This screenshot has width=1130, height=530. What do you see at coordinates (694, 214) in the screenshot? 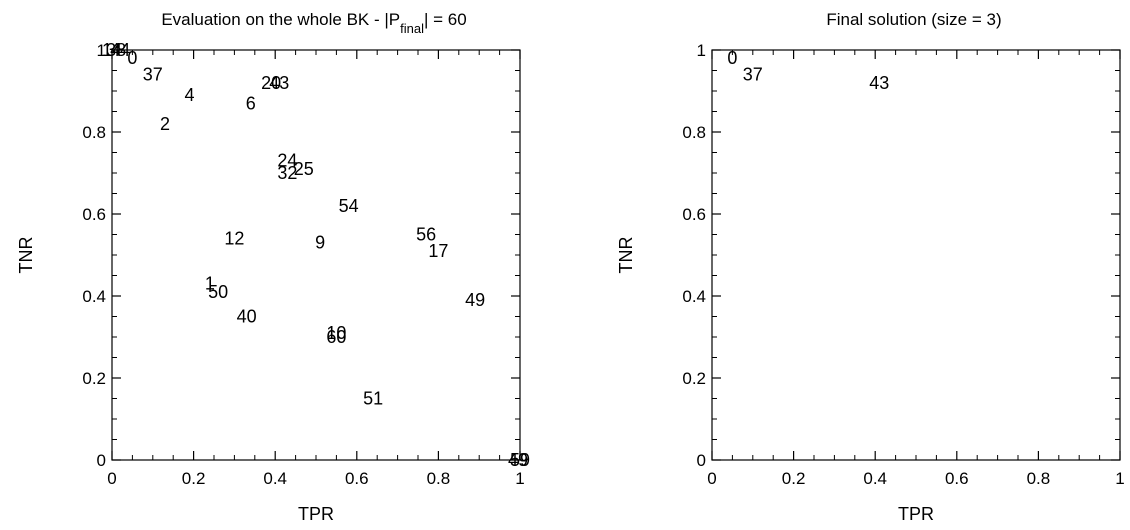
I see `right-y-tick-label: 0.6` at bounding box center [694, 214].